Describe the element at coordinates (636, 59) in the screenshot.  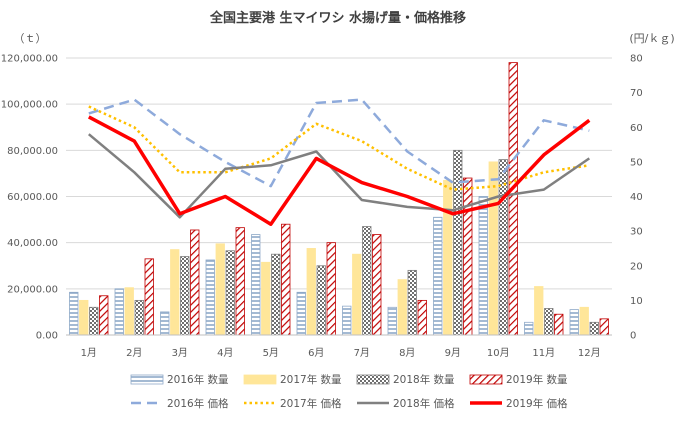
I see `y2-tick-label: 80` at that location.